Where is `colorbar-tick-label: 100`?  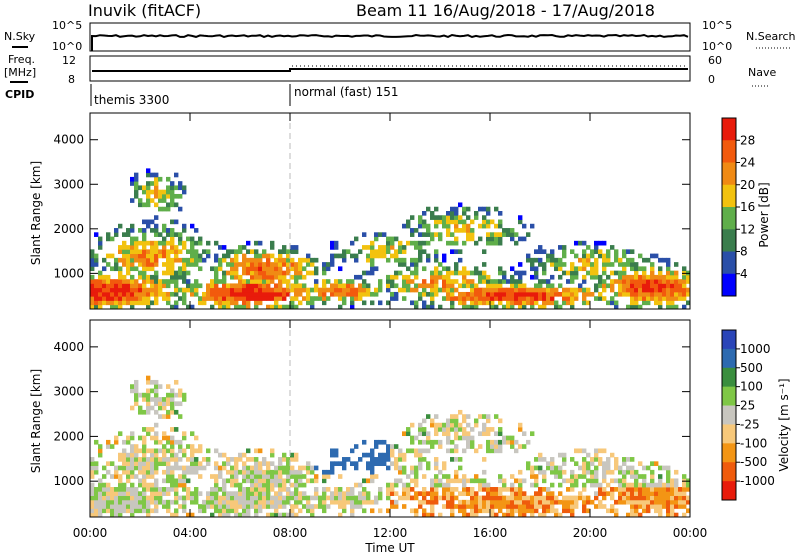
colorbar-tick-label: 100 is located at coordinates (751, 387).